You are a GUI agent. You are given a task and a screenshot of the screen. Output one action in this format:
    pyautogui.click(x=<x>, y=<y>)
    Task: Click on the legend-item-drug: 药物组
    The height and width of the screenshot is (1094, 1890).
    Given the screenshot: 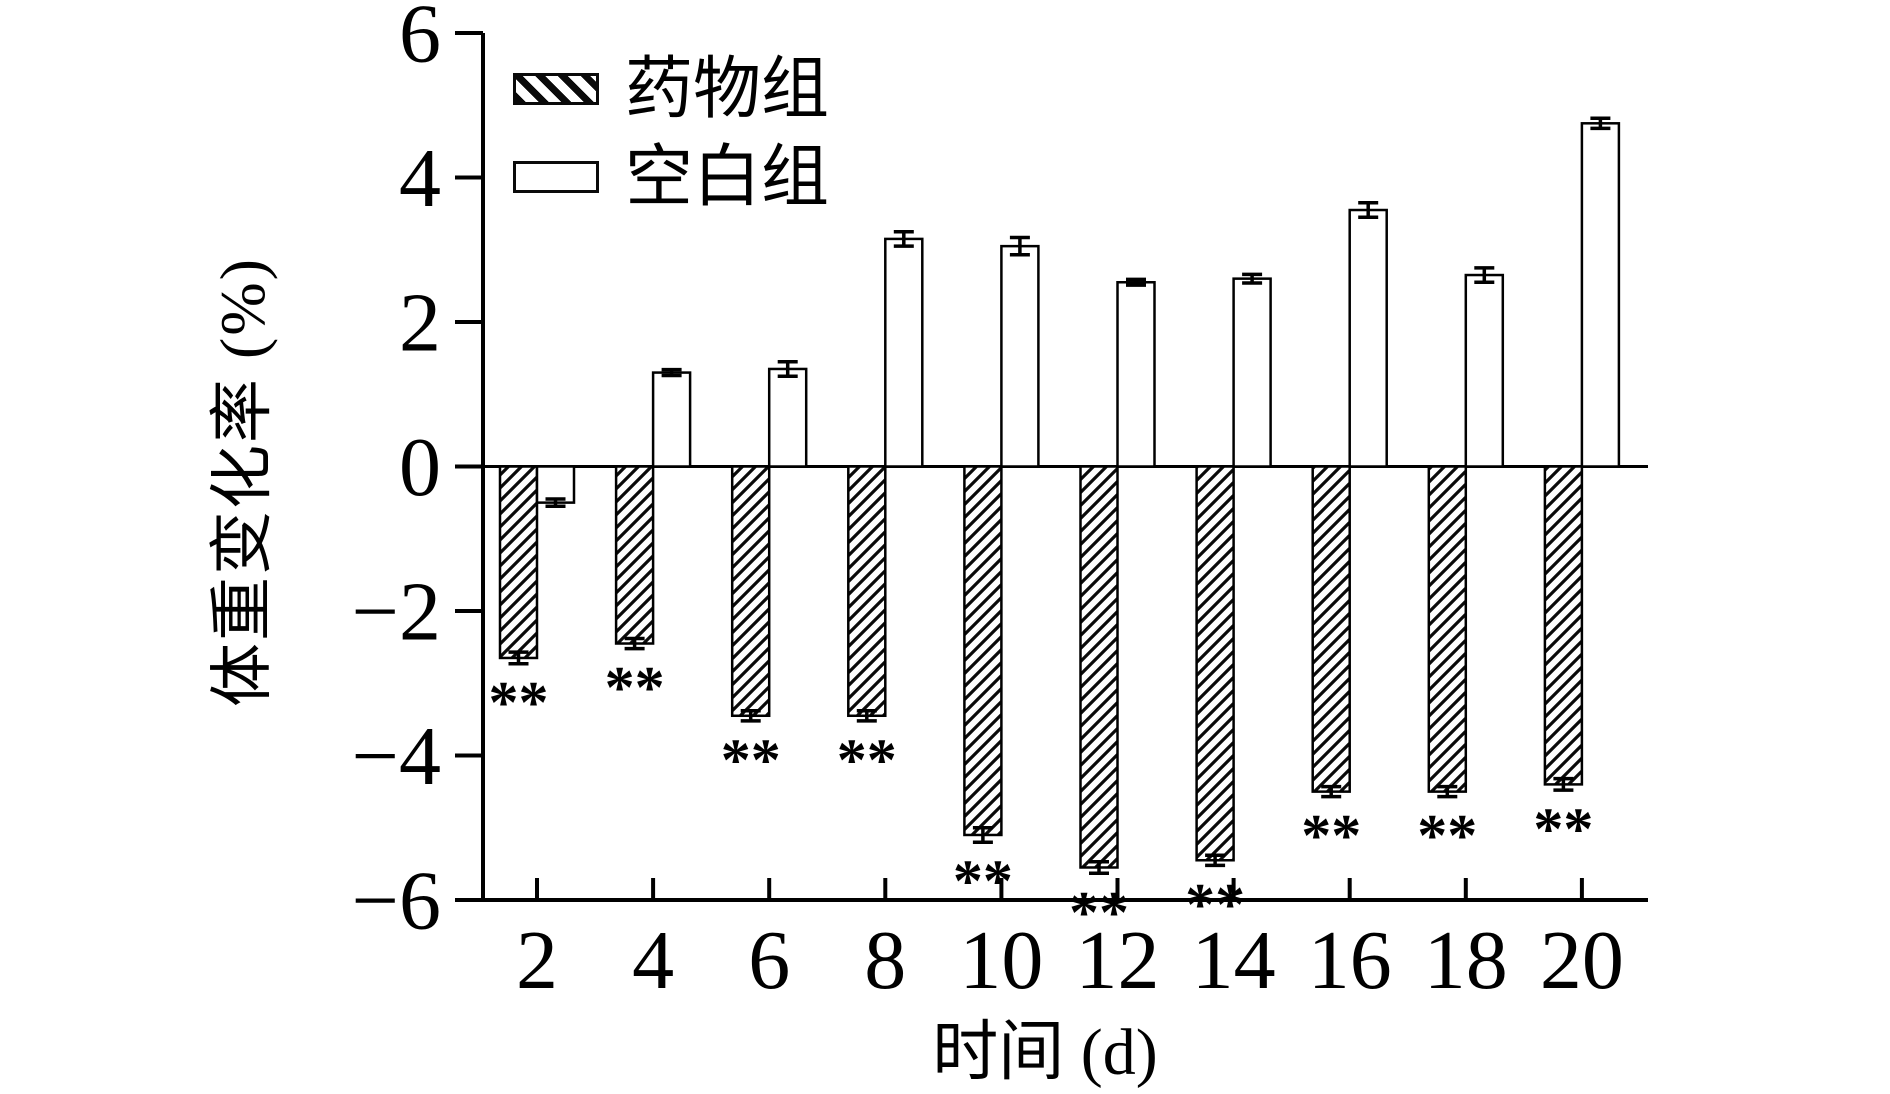 What is the action you would take?
    pyautogui.click(x=671, y=89)
    